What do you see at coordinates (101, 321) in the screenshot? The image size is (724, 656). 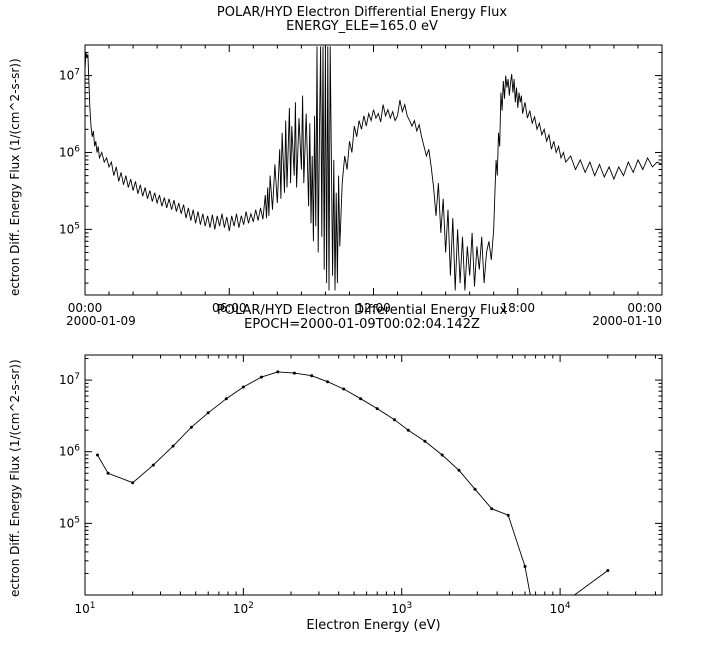 I see `date-label: 2000-01-09` at bounding box center [101, 321].